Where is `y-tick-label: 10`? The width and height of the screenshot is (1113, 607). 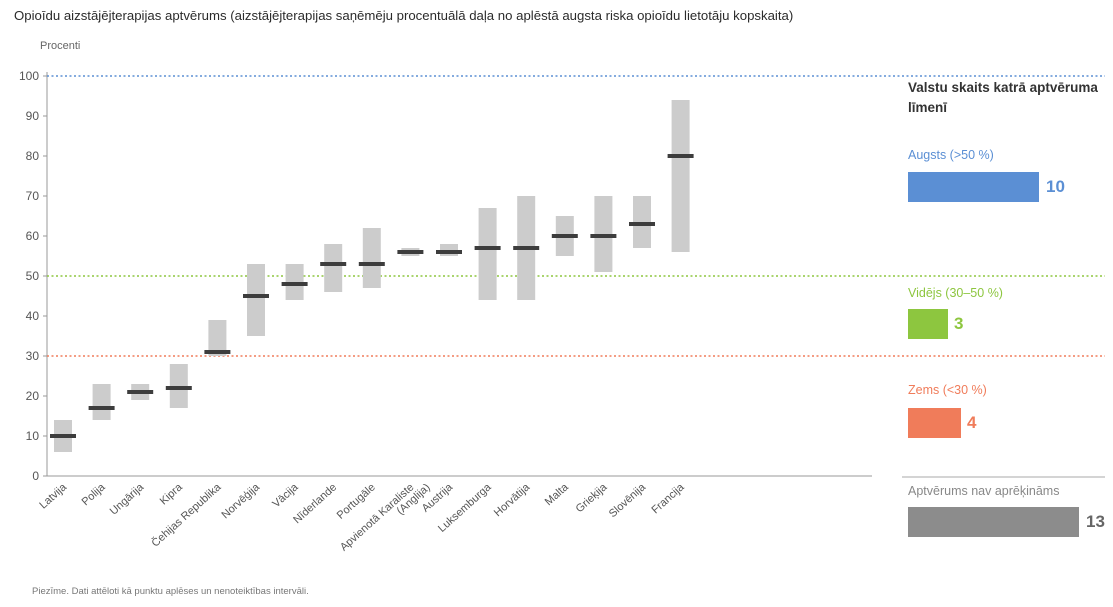 y-tick-label: 10 is located at coordinates (33, 436).